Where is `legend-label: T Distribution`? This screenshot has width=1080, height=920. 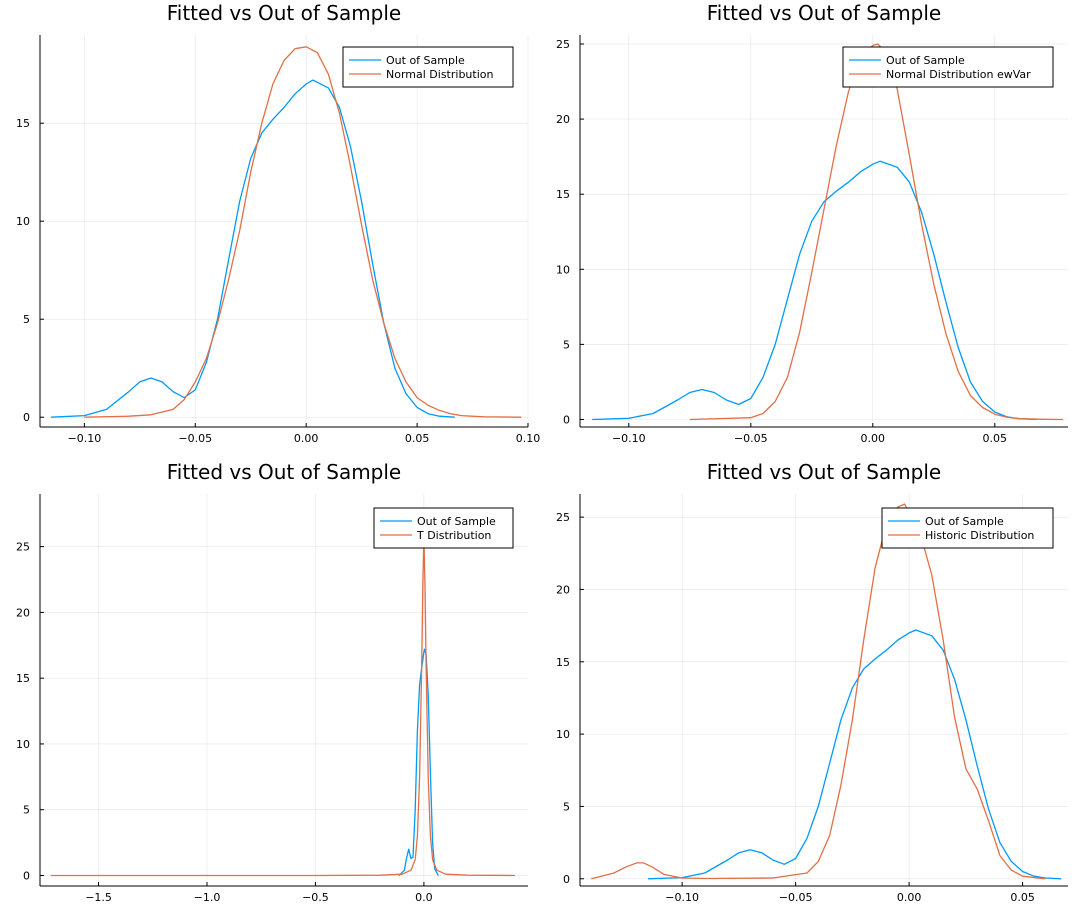 legend-label: T Distribution is located at coordinates (453, 535).